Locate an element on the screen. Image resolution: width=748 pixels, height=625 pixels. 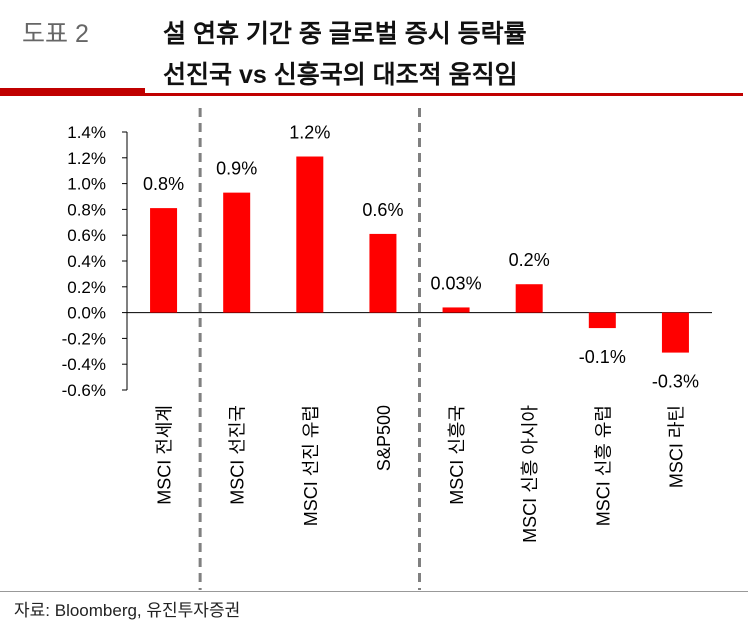
x-tick-label: MSCI 라틴 is located at coordinates (676, 446).